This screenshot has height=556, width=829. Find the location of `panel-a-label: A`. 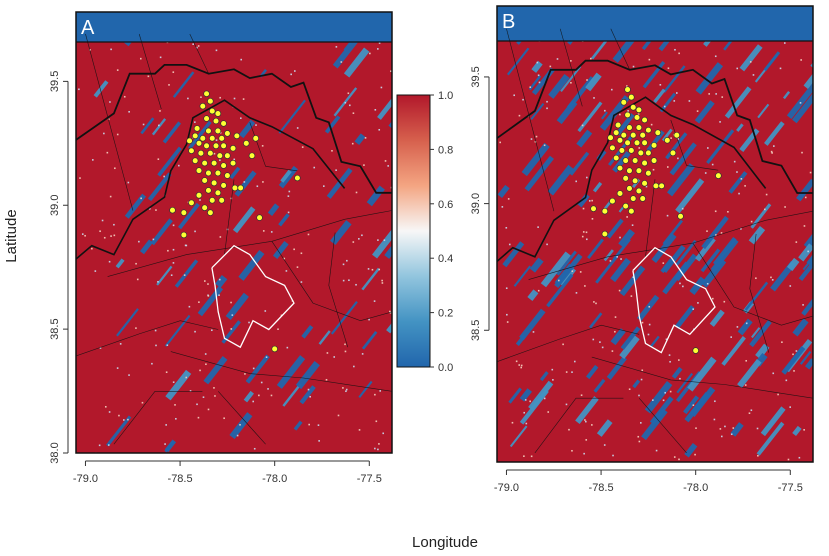

panel-a-label: A is located at coordinates (88, 28).